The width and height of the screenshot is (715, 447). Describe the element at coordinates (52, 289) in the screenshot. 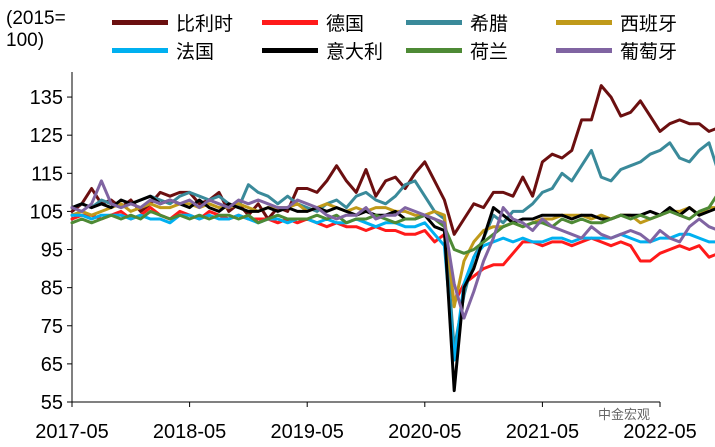

I see `y-tick-label: 85` at that location.